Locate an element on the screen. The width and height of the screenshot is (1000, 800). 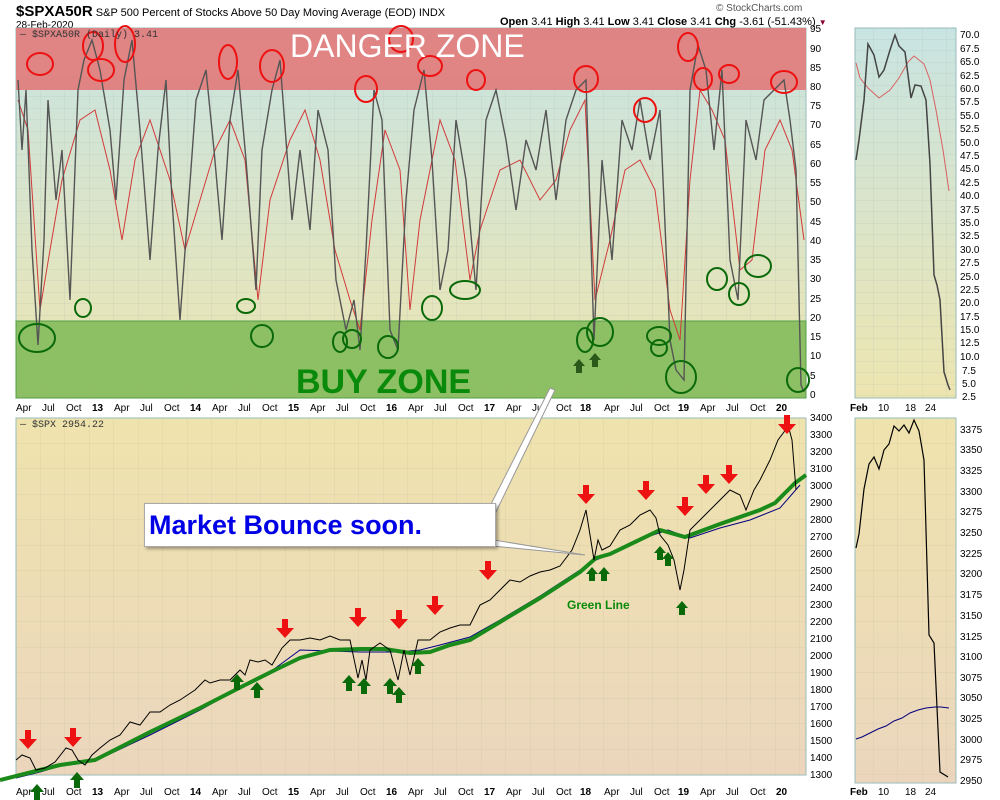
svg-text: 70.0 is located at coordinates (970, 35).